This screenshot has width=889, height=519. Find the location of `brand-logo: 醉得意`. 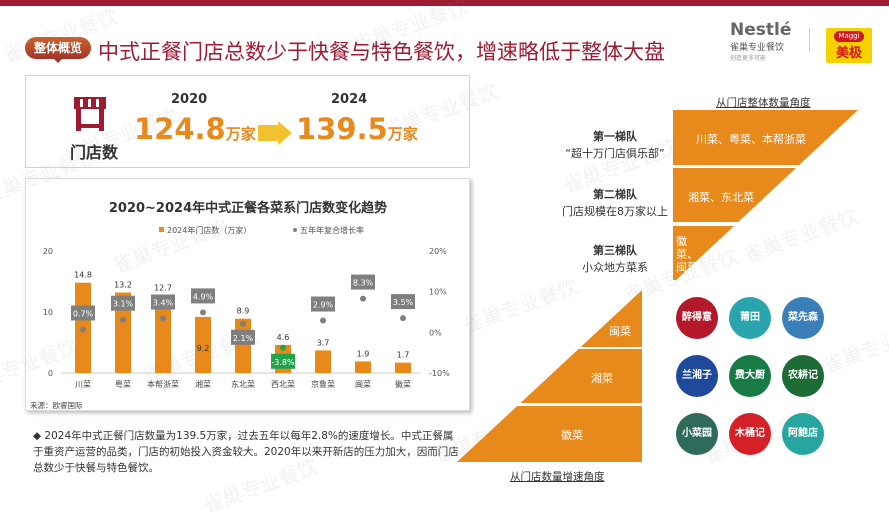

brand-logo: 醉得意 is located at coordinates (697, 318).